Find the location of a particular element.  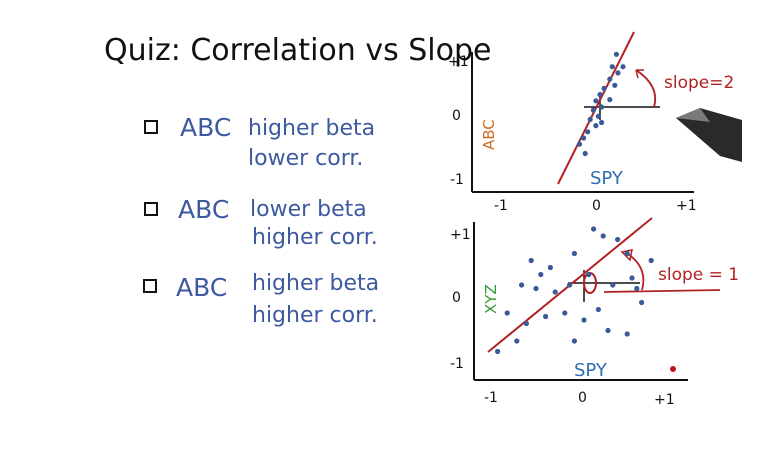

y-axis-label: ABC is located at coordinates (489, 134).